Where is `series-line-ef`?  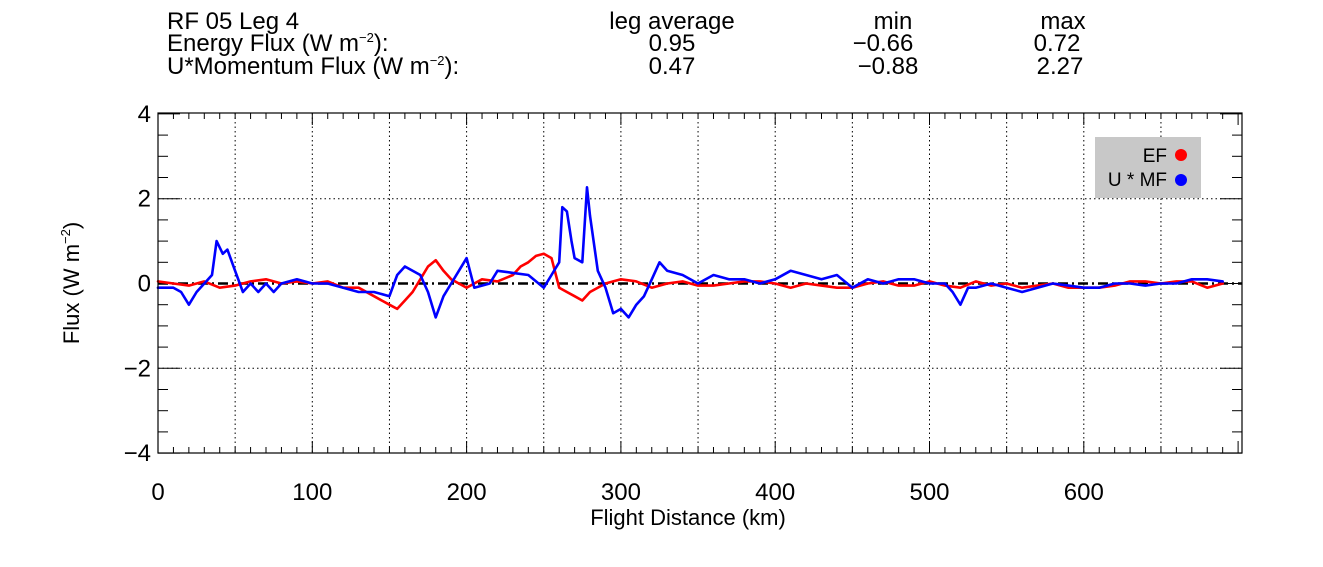
series-line-ef is located at coordinates (690, 281).